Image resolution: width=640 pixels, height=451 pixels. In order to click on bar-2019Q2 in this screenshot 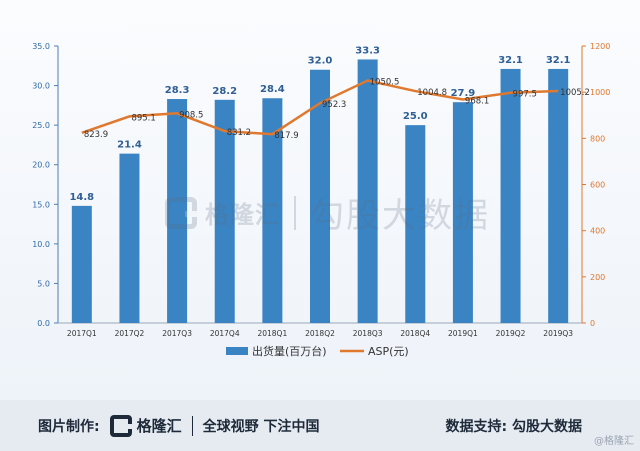, I will do `click(510, 195)`.